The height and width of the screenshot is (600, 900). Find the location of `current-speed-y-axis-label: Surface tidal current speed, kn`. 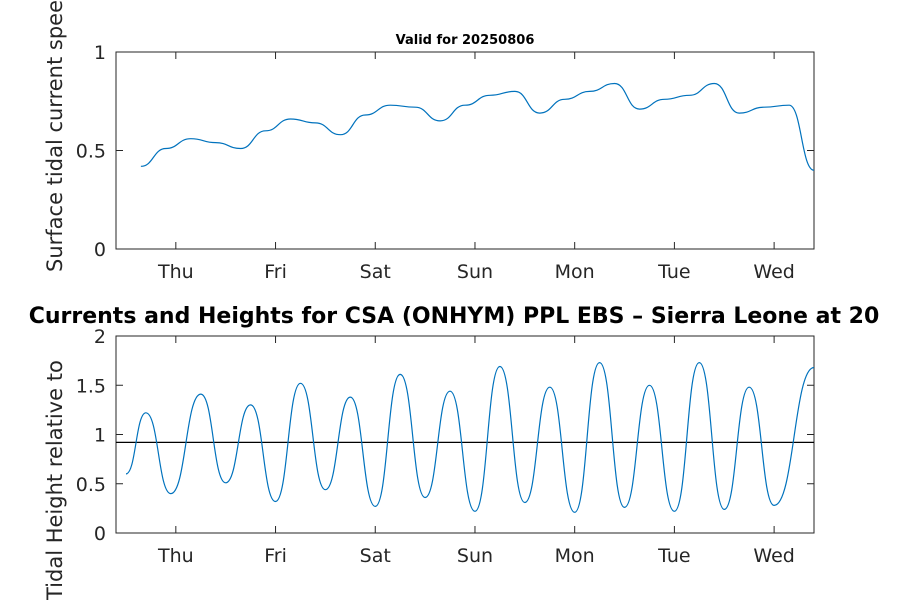

current-speed-y-axis-label: Surface tidal current speed, kn is located at coordinates (55, 136).